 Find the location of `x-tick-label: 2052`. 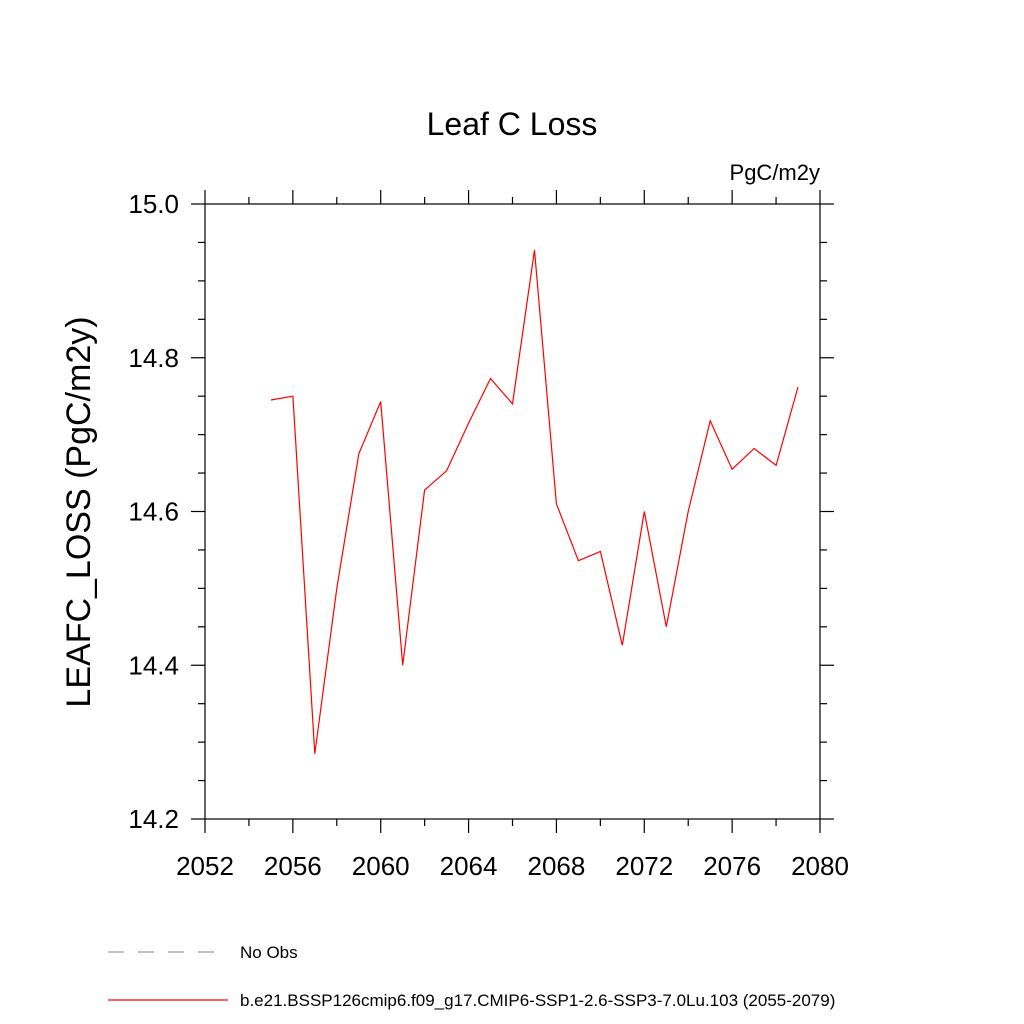

x-tick-label: 2052 is located at coordinates (205, 866).